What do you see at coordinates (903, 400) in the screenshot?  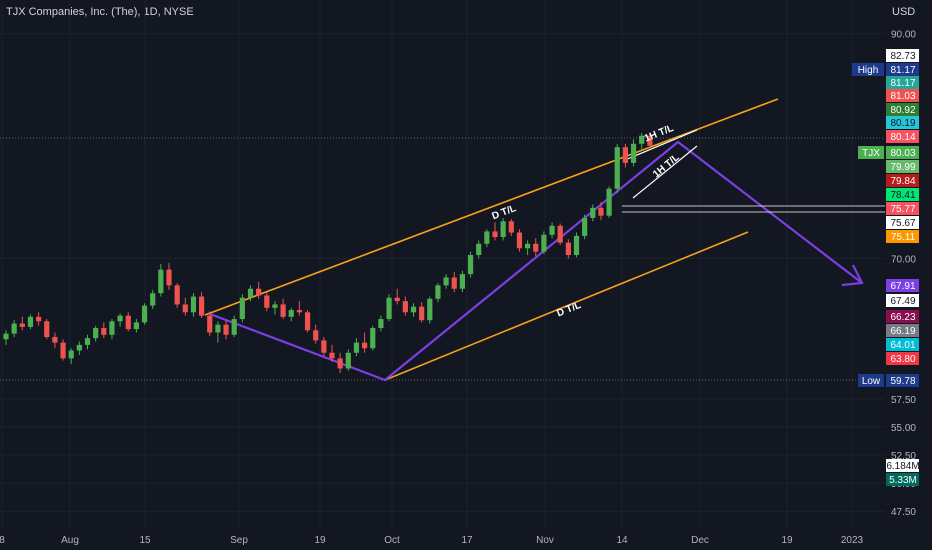 I see `y-tick-label: 57.50` at bounding box center [903, 400].